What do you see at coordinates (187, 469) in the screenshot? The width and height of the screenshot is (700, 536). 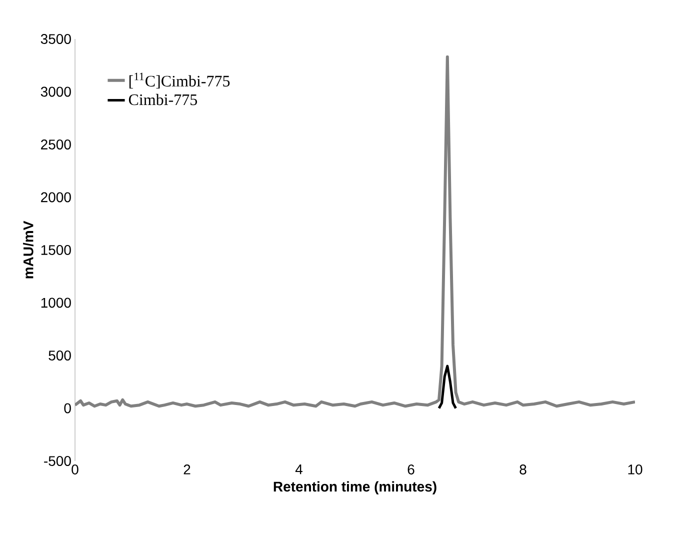 I see `x-tick-label: 2` at bounding box center [187, 469].